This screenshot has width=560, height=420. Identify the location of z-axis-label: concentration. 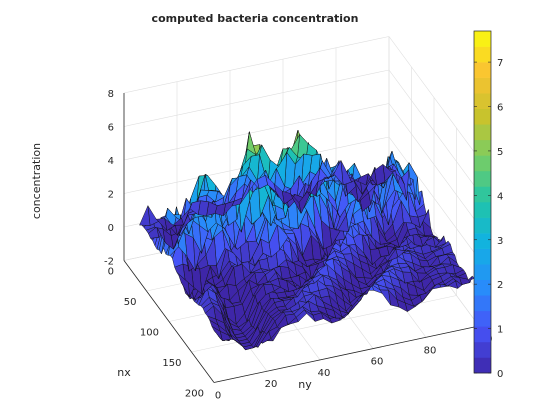
(36, 181).